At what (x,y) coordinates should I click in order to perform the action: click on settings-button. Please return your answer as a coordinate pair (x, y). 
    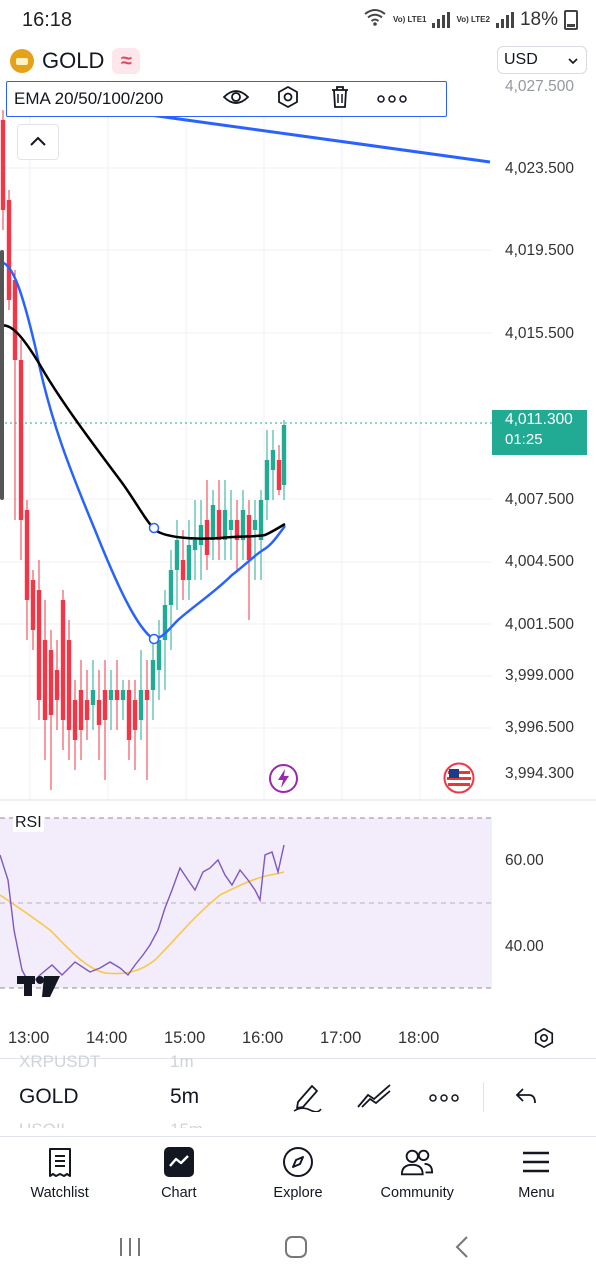
    Looking at the image, I should click on (288, 99).